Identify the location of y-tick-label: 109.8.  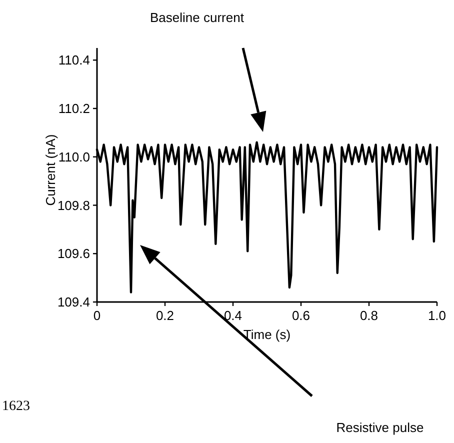
(73, 205).